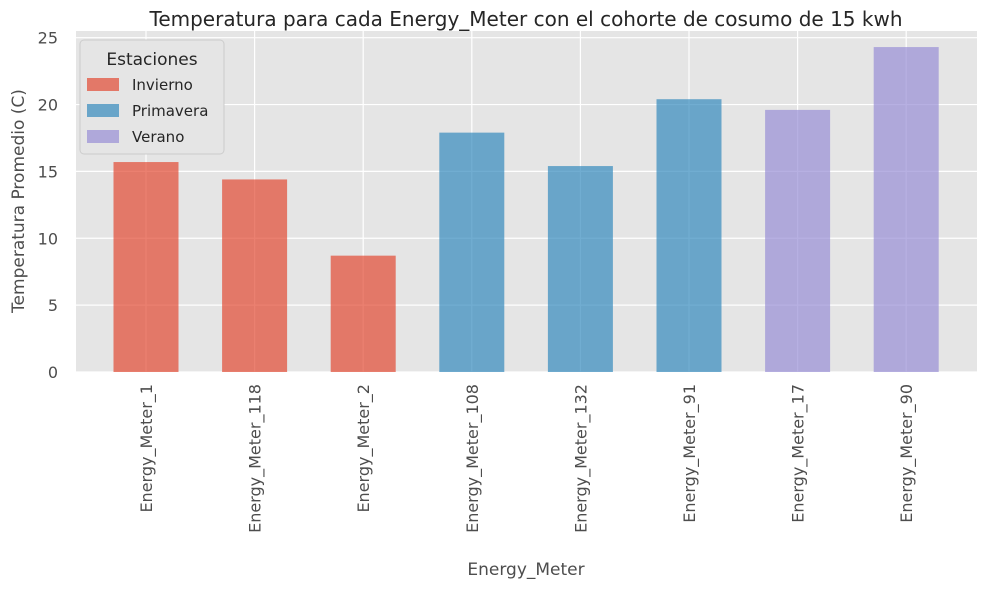 Image resolution: width=989 pixels, height=590 pixels. What do you see at coordinates (53, 372) in the screenshot?
I see `y-tick-label: 0` at bounding box center [53, 372].